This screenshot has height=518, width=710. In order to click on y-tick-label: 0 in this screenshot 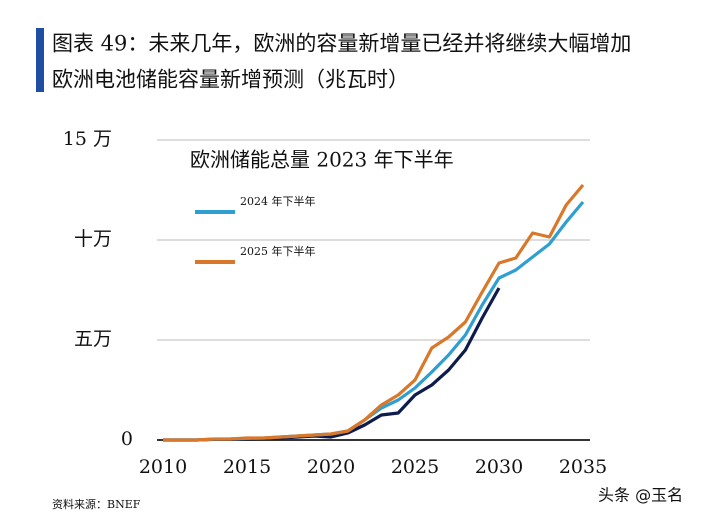, I will do `click(127, 439)`.